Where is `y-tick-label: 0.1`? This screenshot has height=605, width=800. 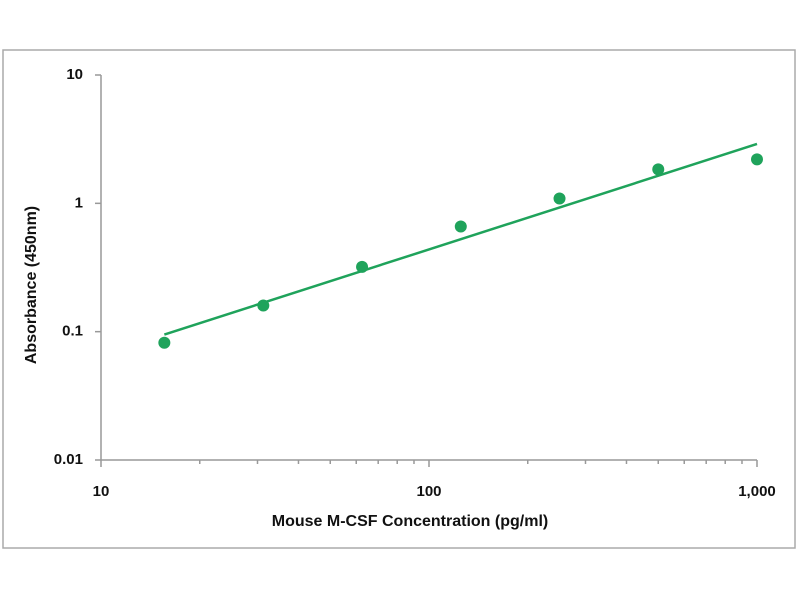
y-tick-label: 0.1 is located at coordinates (72, 331).